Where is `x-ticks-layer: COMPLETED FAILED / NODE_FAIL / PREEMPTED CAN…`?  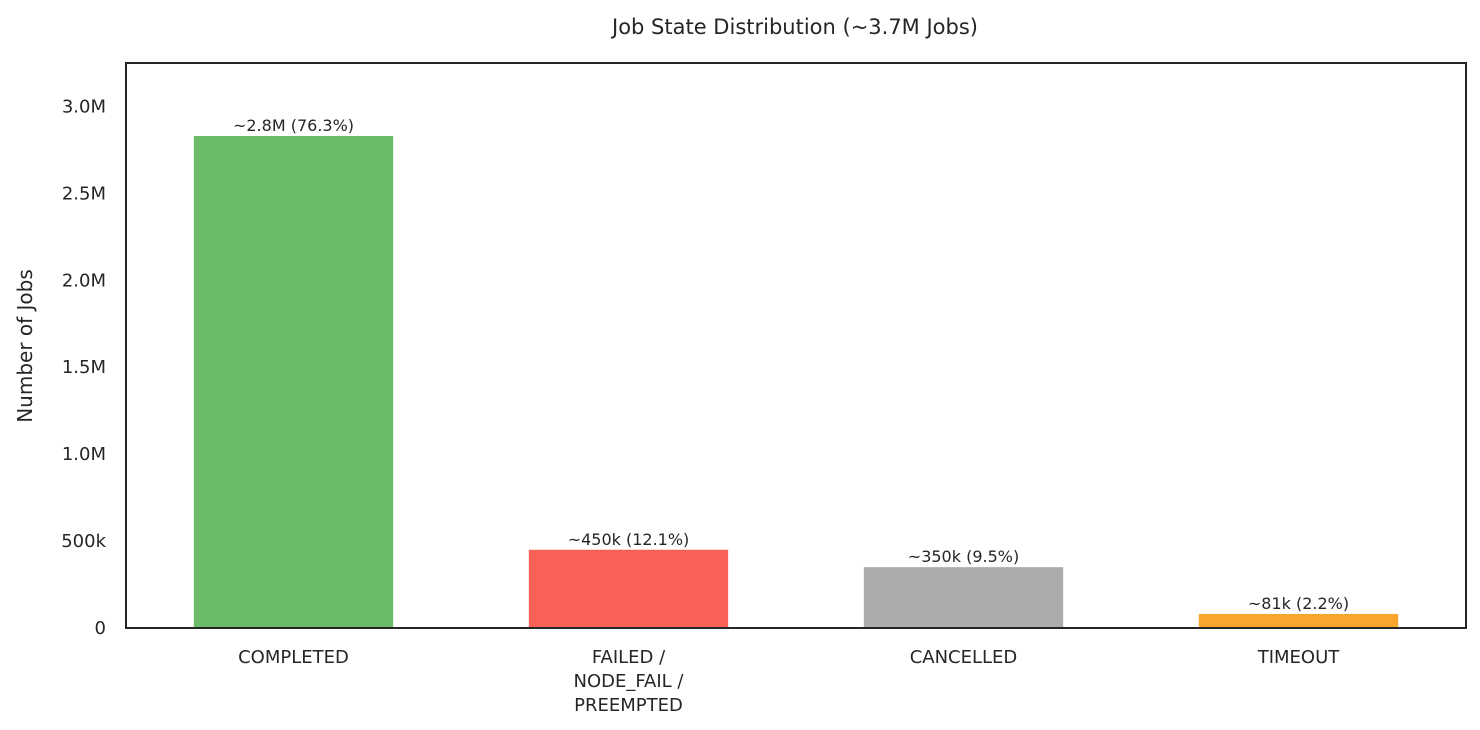
x-ticks-layer: COMPLETED FAILED / NODE_FAIL / PREEMPTED CAN… is located at coordinates (789, 681).